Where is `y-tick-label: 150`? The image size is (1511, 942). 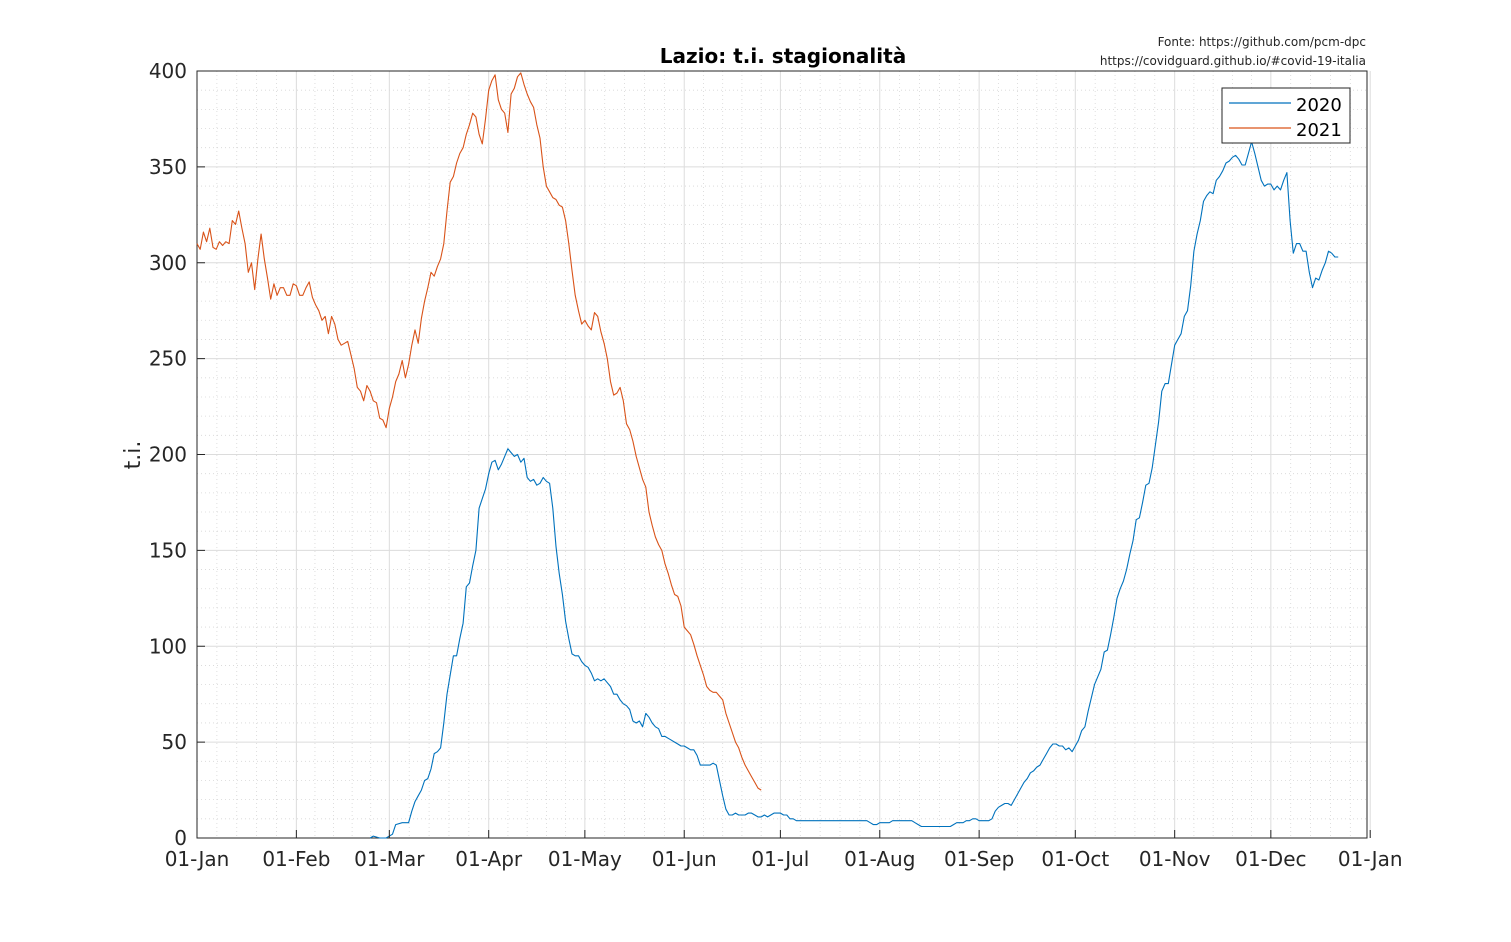
y-tick-label: 150 is located at coordinates (168, 550).